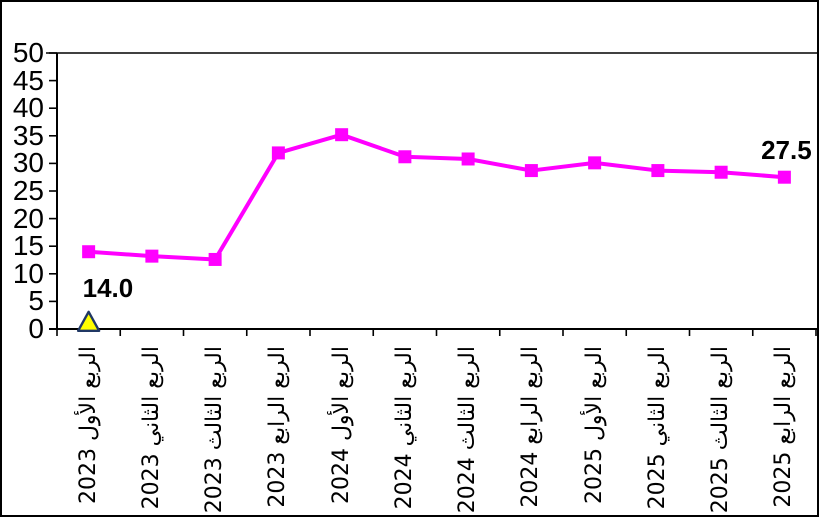 The height and width of the screenshot is (517, 819). What do you see at coordinates (468, 430) in the screenshot?
I see `x-axis-category-label: الربع الثالث 2024` at bounding box center [468, 430].